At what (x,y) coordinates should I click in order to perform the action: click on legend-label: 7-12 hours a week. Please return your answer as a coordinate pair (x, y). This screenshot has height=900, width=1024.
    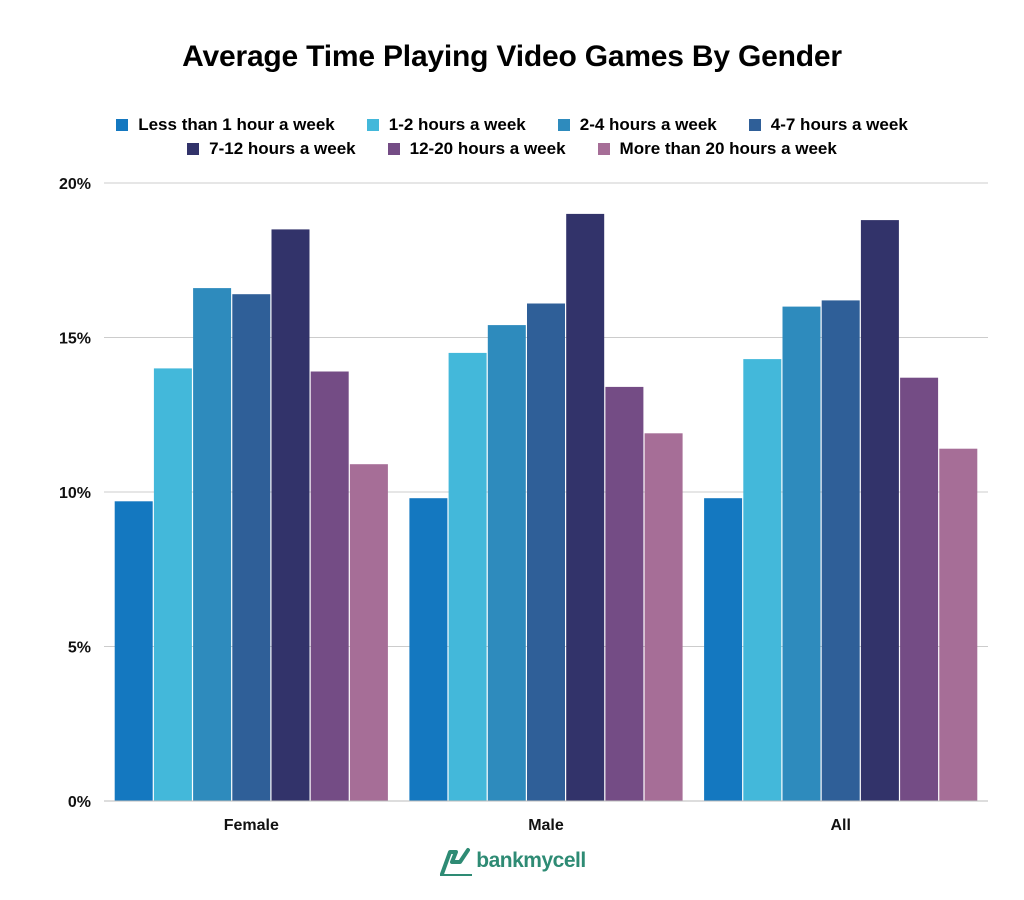
    Looking at the image, I should click on (282, 148).